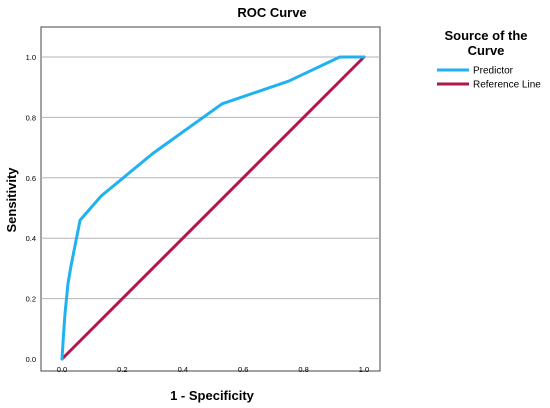 This screenshot has width=550, height=408. What do you see at coordinates (31, 238) in the screenshot?
I see `y-tick-label: 0.4` at bounding box center [31, 238].